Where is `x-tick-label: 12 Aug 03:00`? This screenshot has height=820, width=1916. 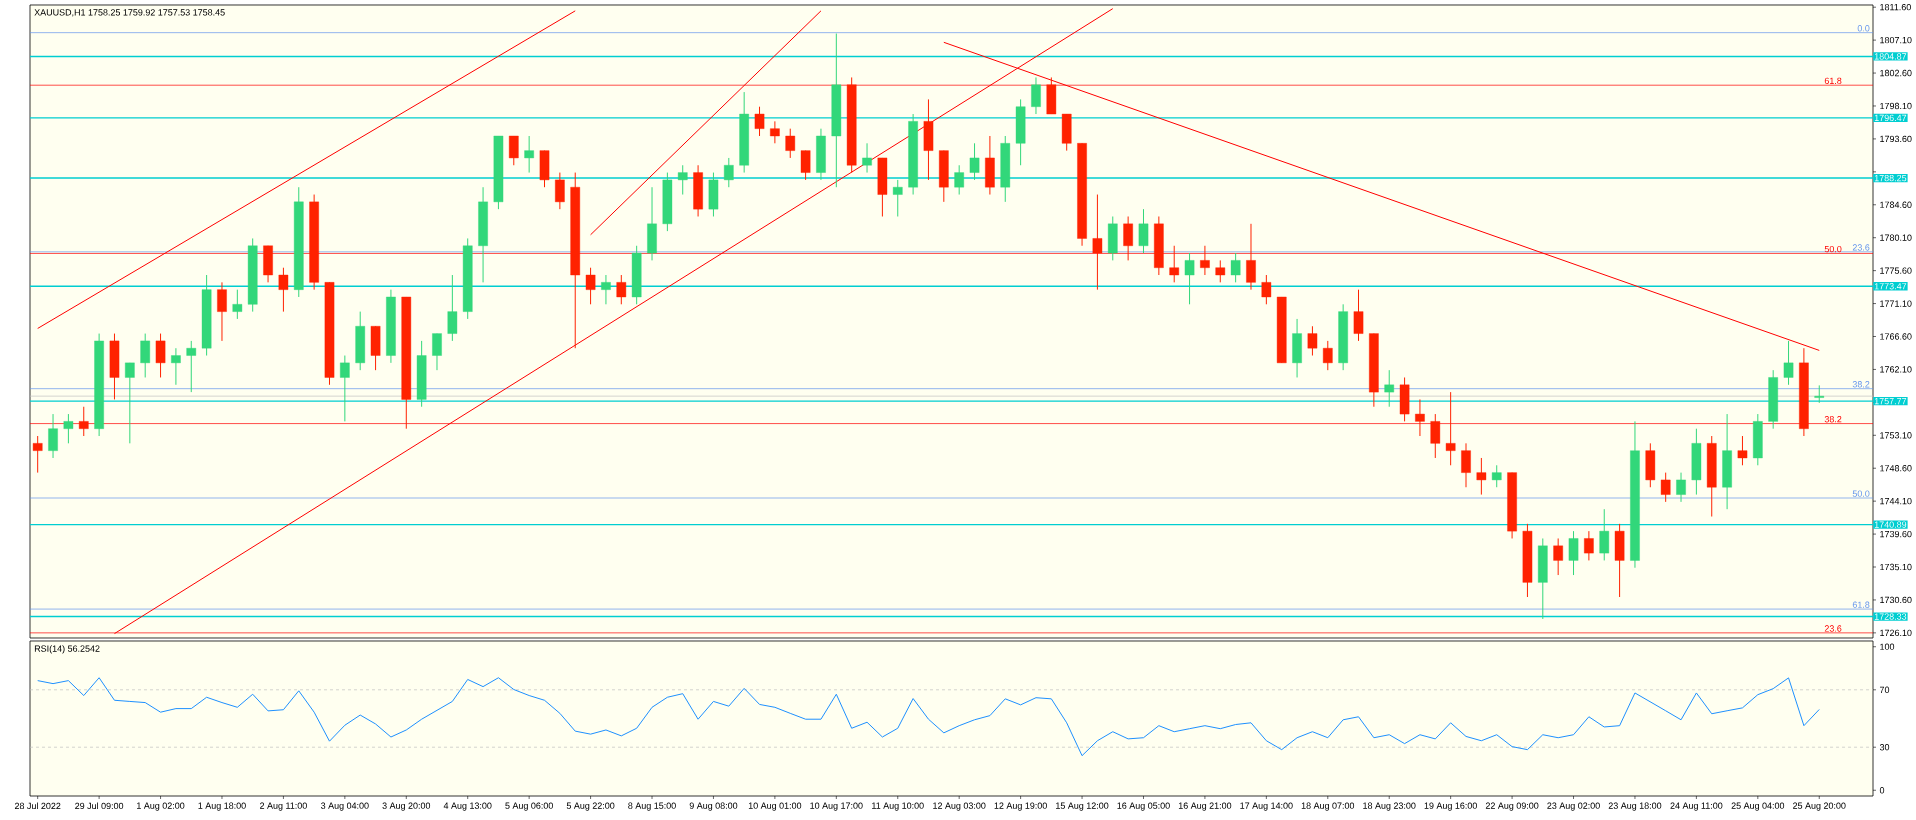 x-tick-label: 12 Aug 03:00 is located at coordinates (959, 806).